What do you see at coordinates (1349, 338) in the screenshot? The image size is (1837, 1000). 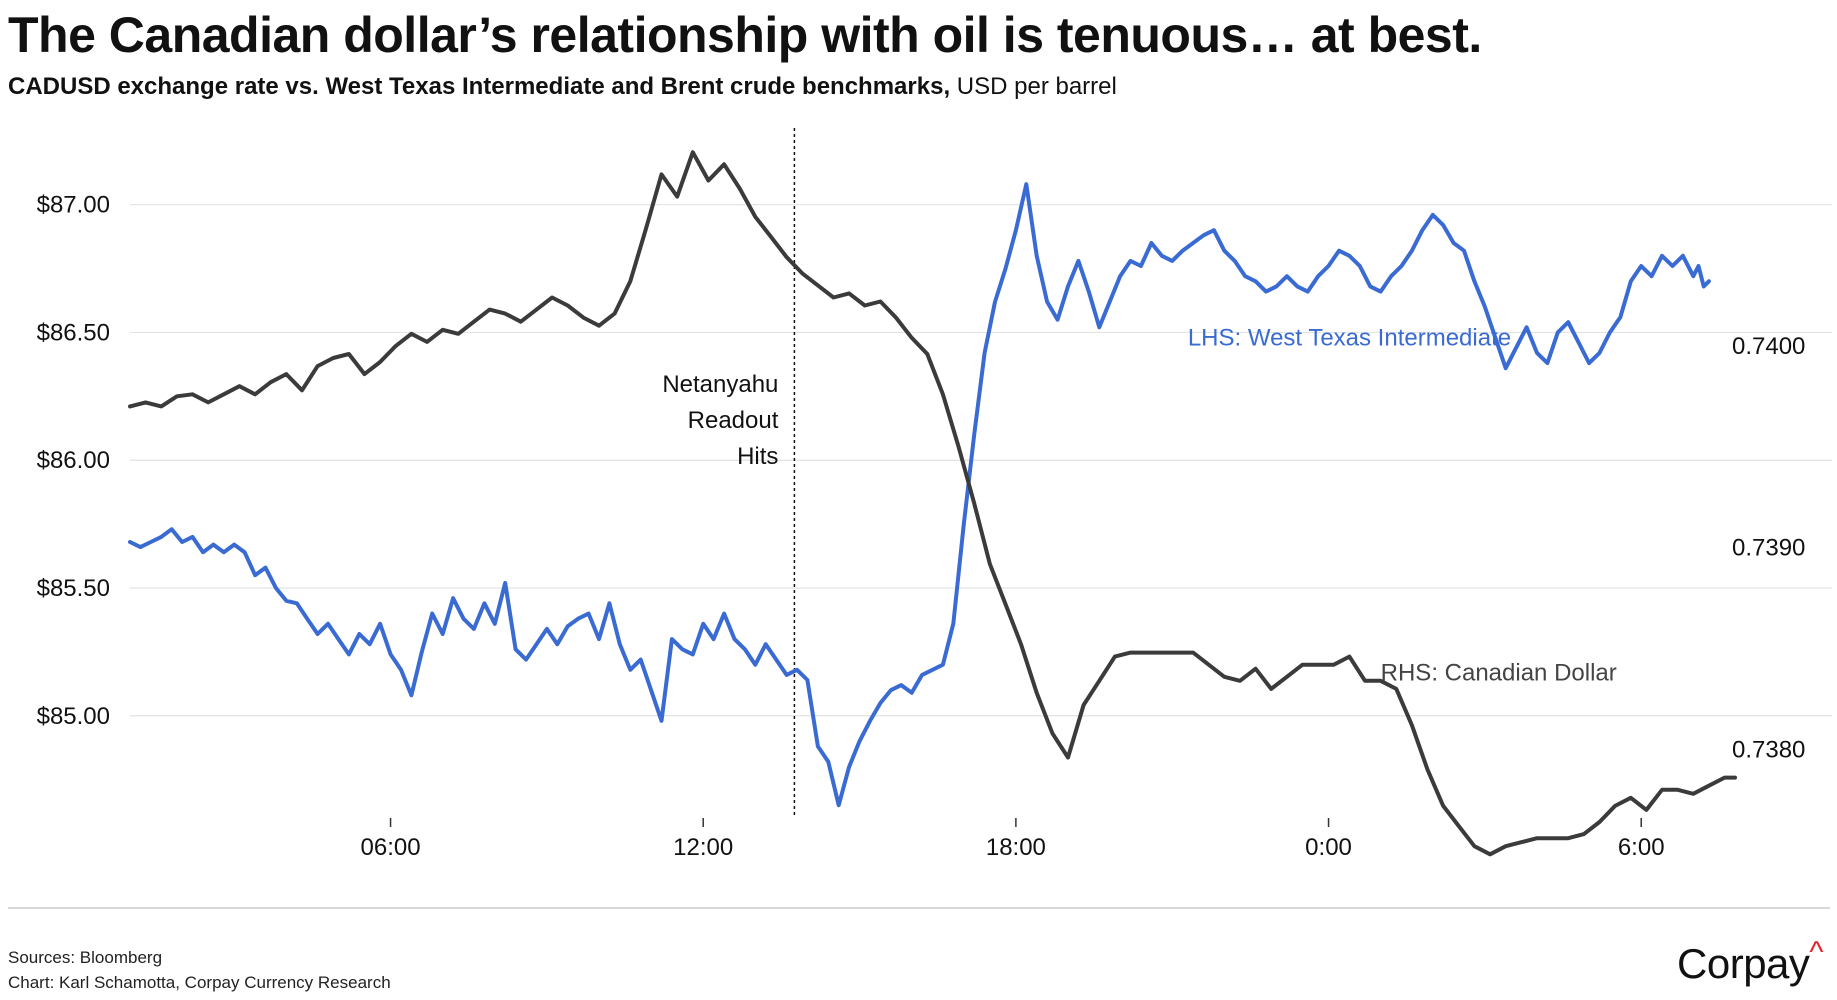 I see `series-label-wti: LHS: West Texas Intermediate` at bounding box center [1349, 338].